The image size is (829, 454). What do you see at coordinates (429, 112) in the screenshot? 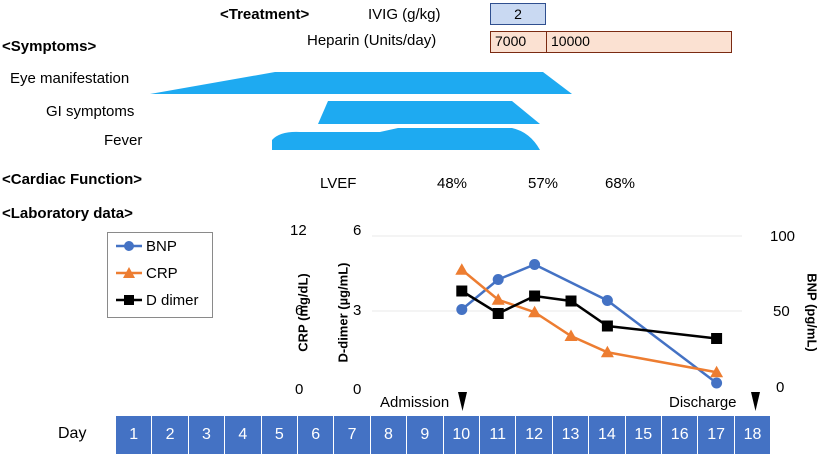
I see `gi-symptoms-bar` at bounding box center [429, 112].